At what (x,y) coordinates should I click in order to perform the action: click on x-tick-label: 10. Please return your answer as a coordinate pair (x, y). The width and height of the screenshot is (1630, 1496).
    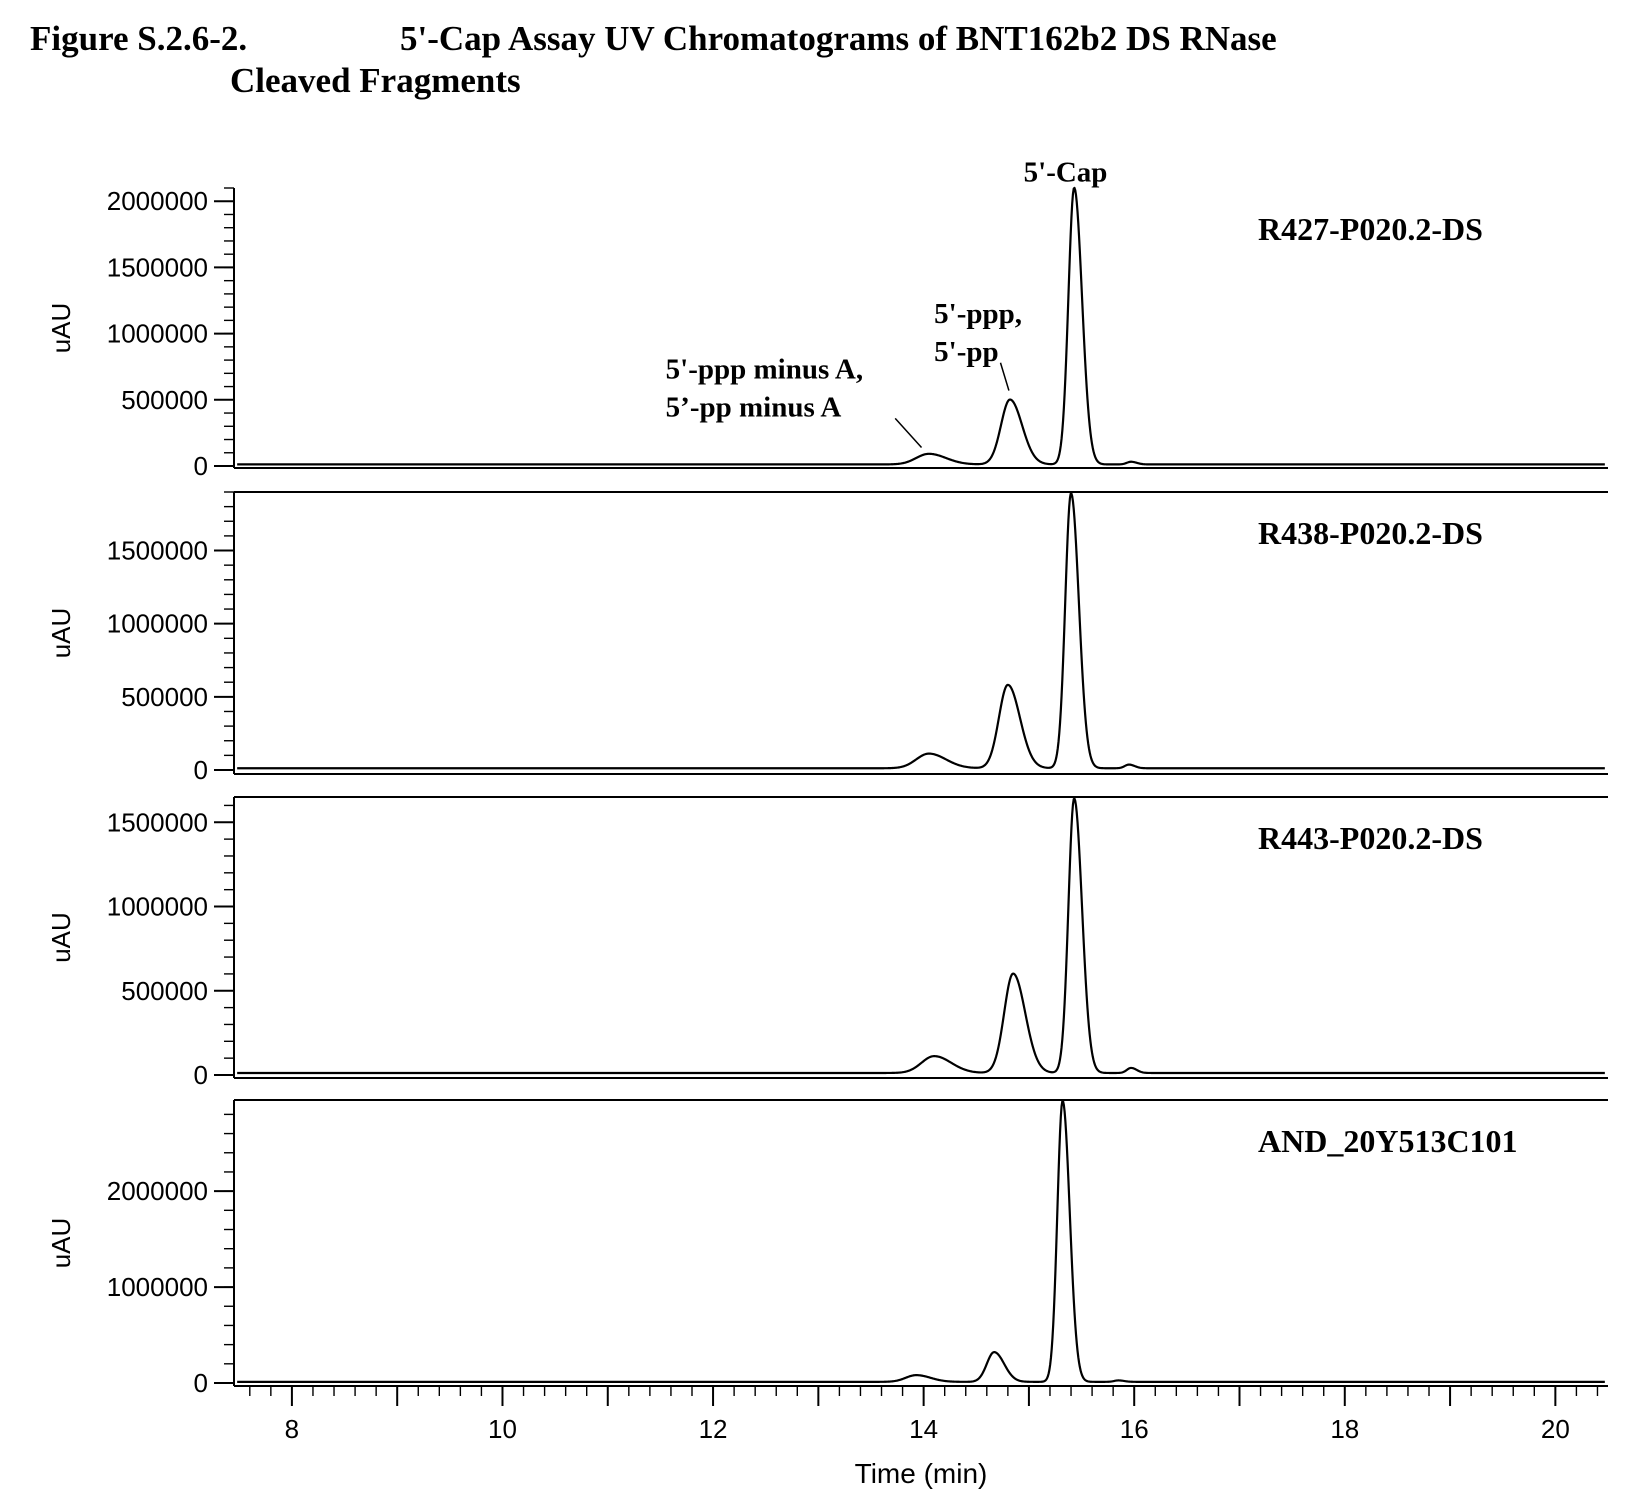
    Looking at the image, I should click on (502, 1429).